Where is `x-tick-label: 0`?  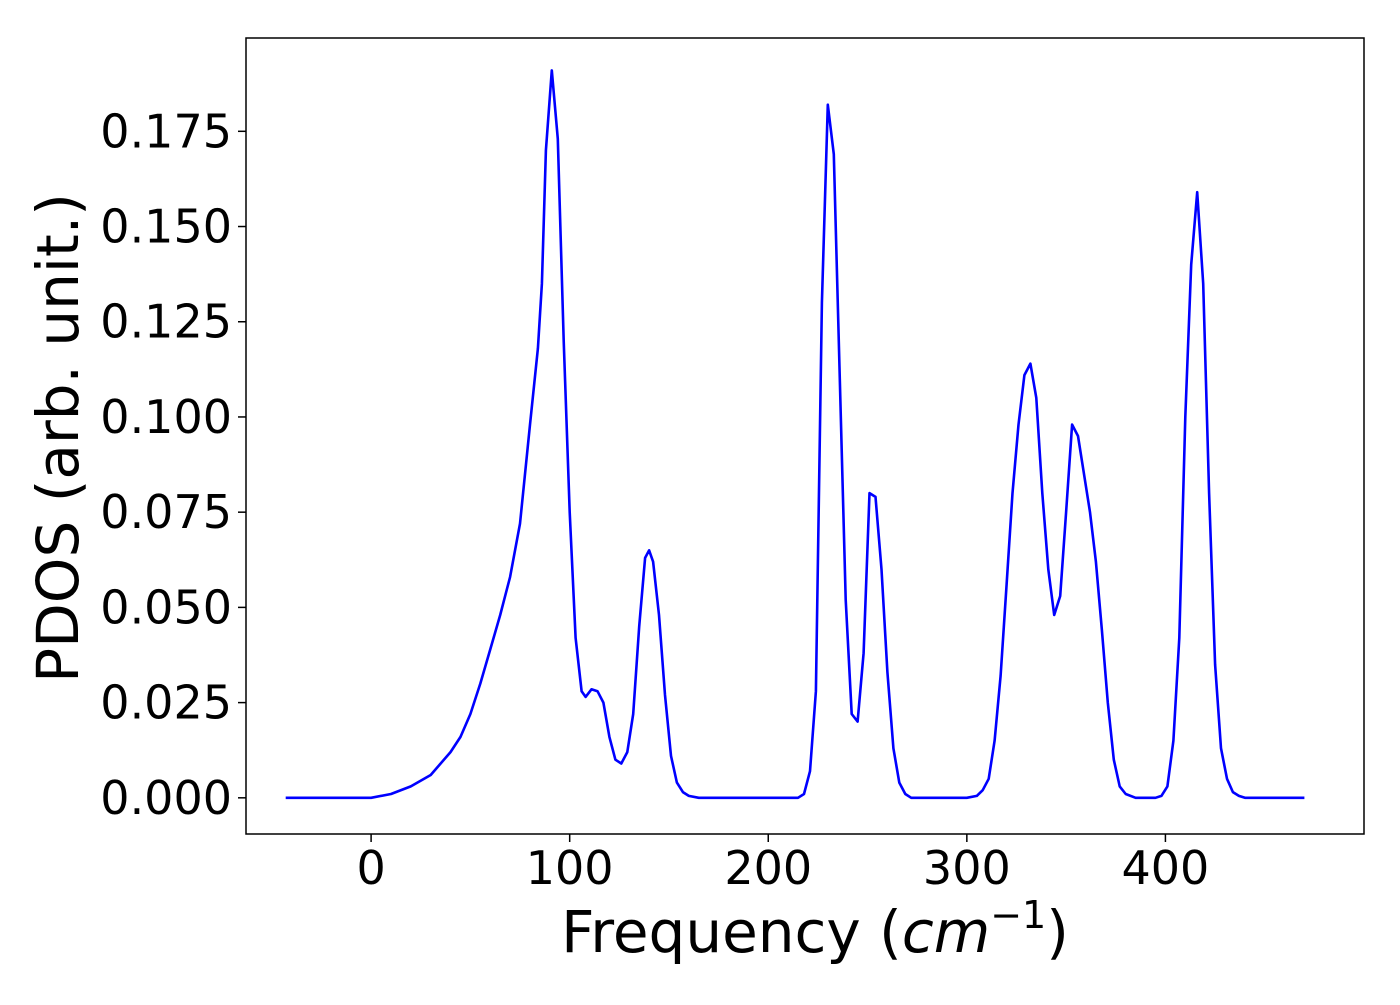 x-tick-label: 0 is located at coordinates (370, 868).